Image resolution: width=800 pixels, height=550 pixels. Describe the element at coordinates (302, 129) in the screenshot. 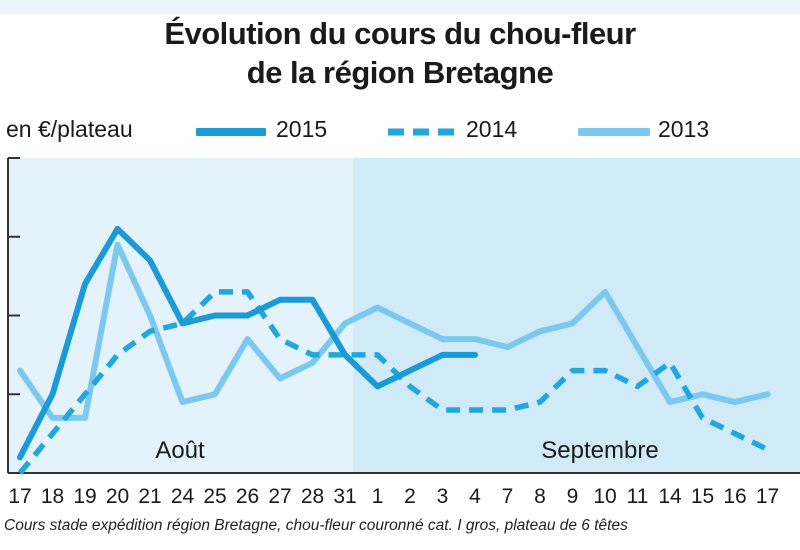

I see `legend-label-2015: 2015` at that location.